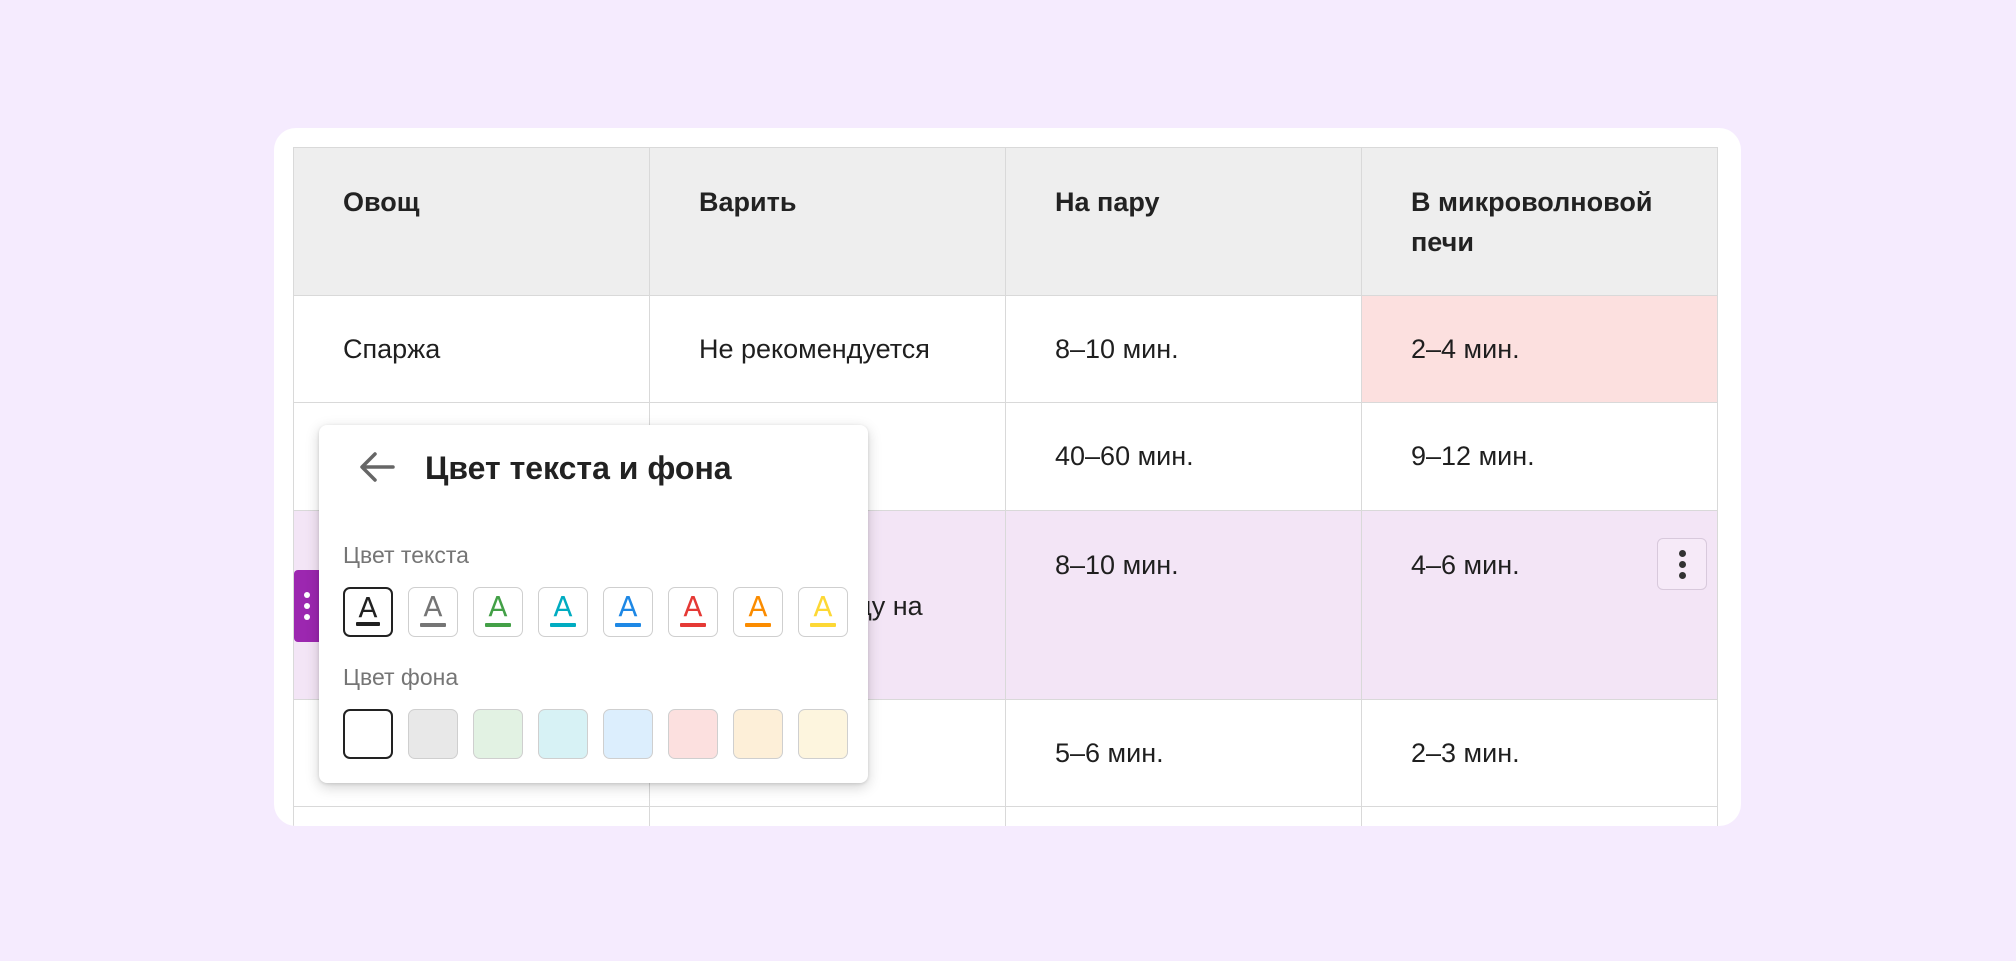 This screenshot has width=2016, height=961. Describe the element at coordinates (1539, 753) in the screenshot. I see `table-cell: 2–3 мин.` at that location.